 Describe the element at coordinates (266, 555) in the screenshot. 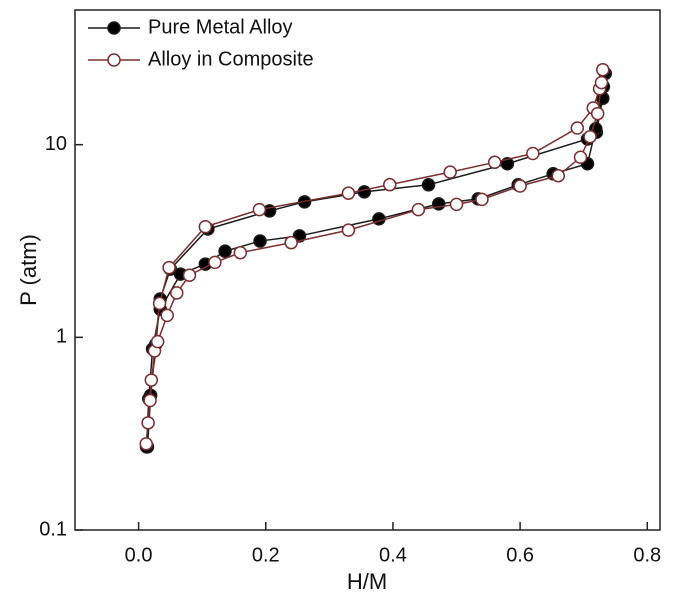

I see `x-tick-label: 0.2` at that location.